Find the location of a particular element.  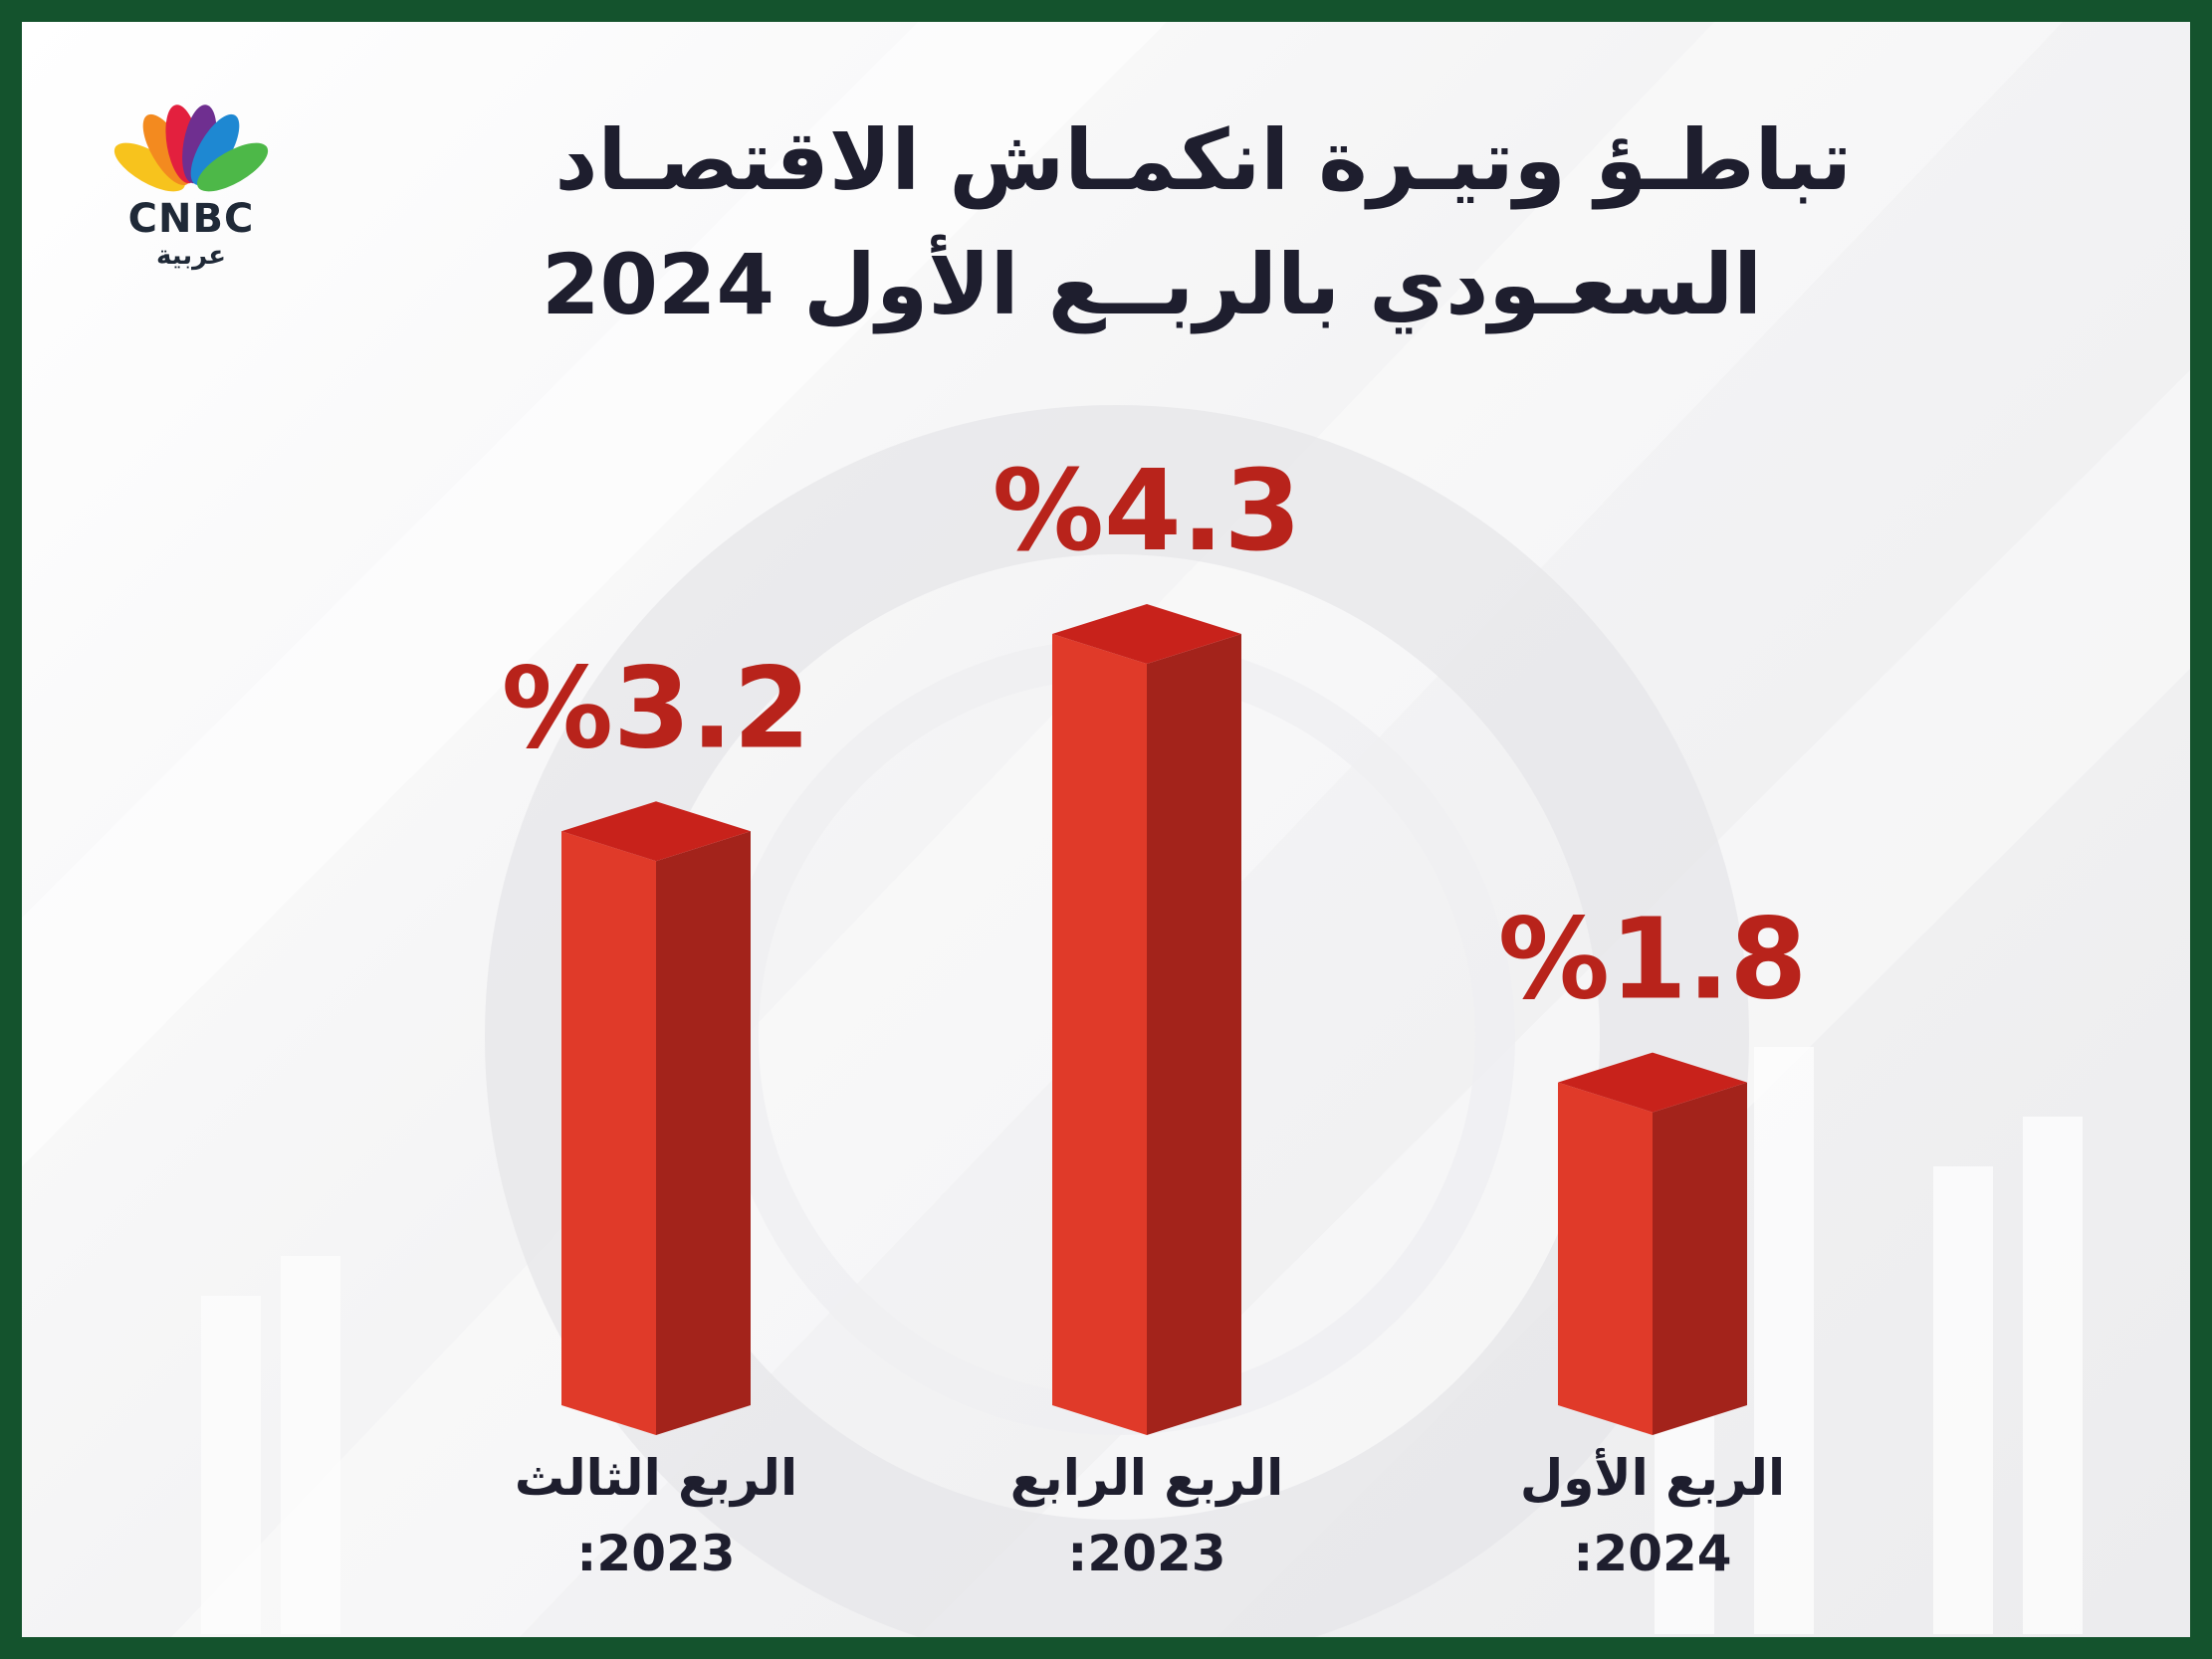

logo-text: CNBC is located at coordinates (191, 219).